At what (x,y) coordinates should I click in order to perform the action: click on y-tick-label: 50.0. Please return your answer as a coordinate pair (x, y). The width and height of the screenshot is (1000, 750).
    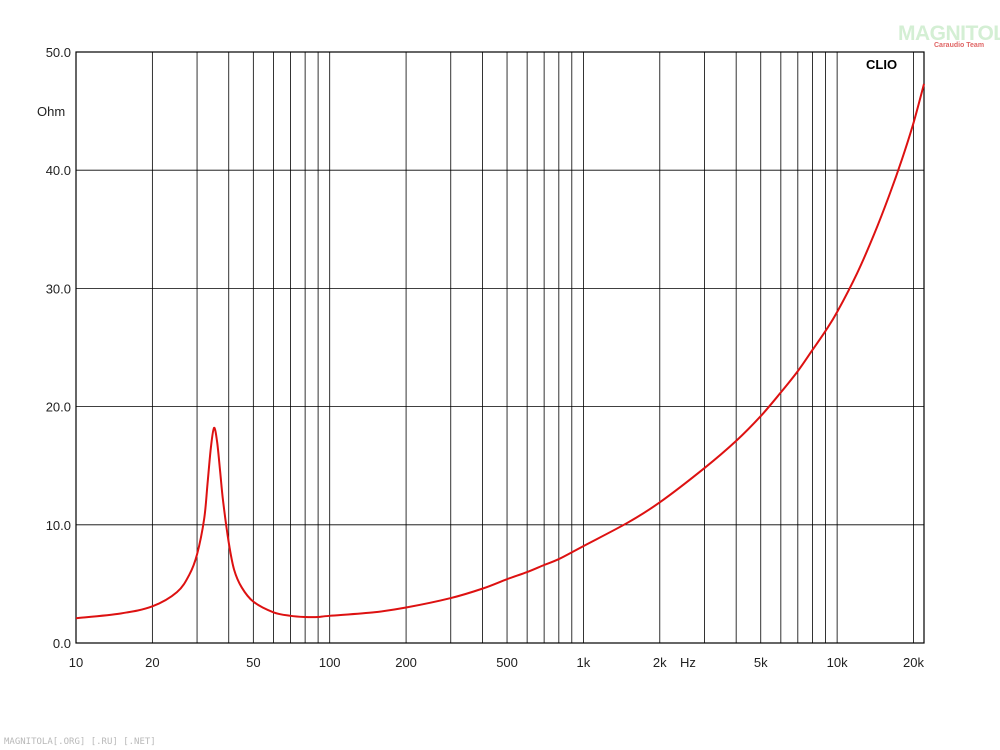
    Looking at the image, I should click on (58, 52).